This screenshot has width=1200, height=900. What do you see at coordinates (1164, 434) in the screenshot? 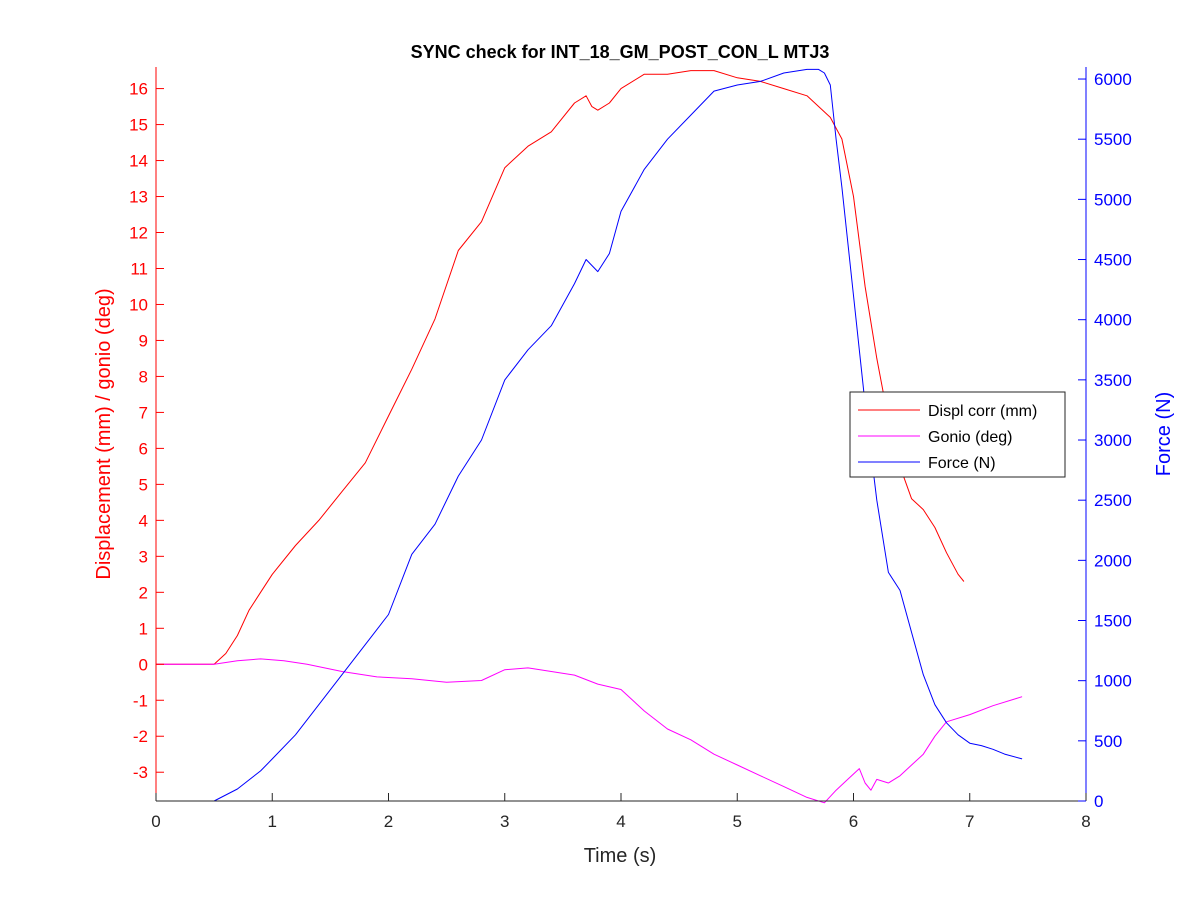
I see `right-y-axis-label: Force (N)` at bounding box center [1164, 434].